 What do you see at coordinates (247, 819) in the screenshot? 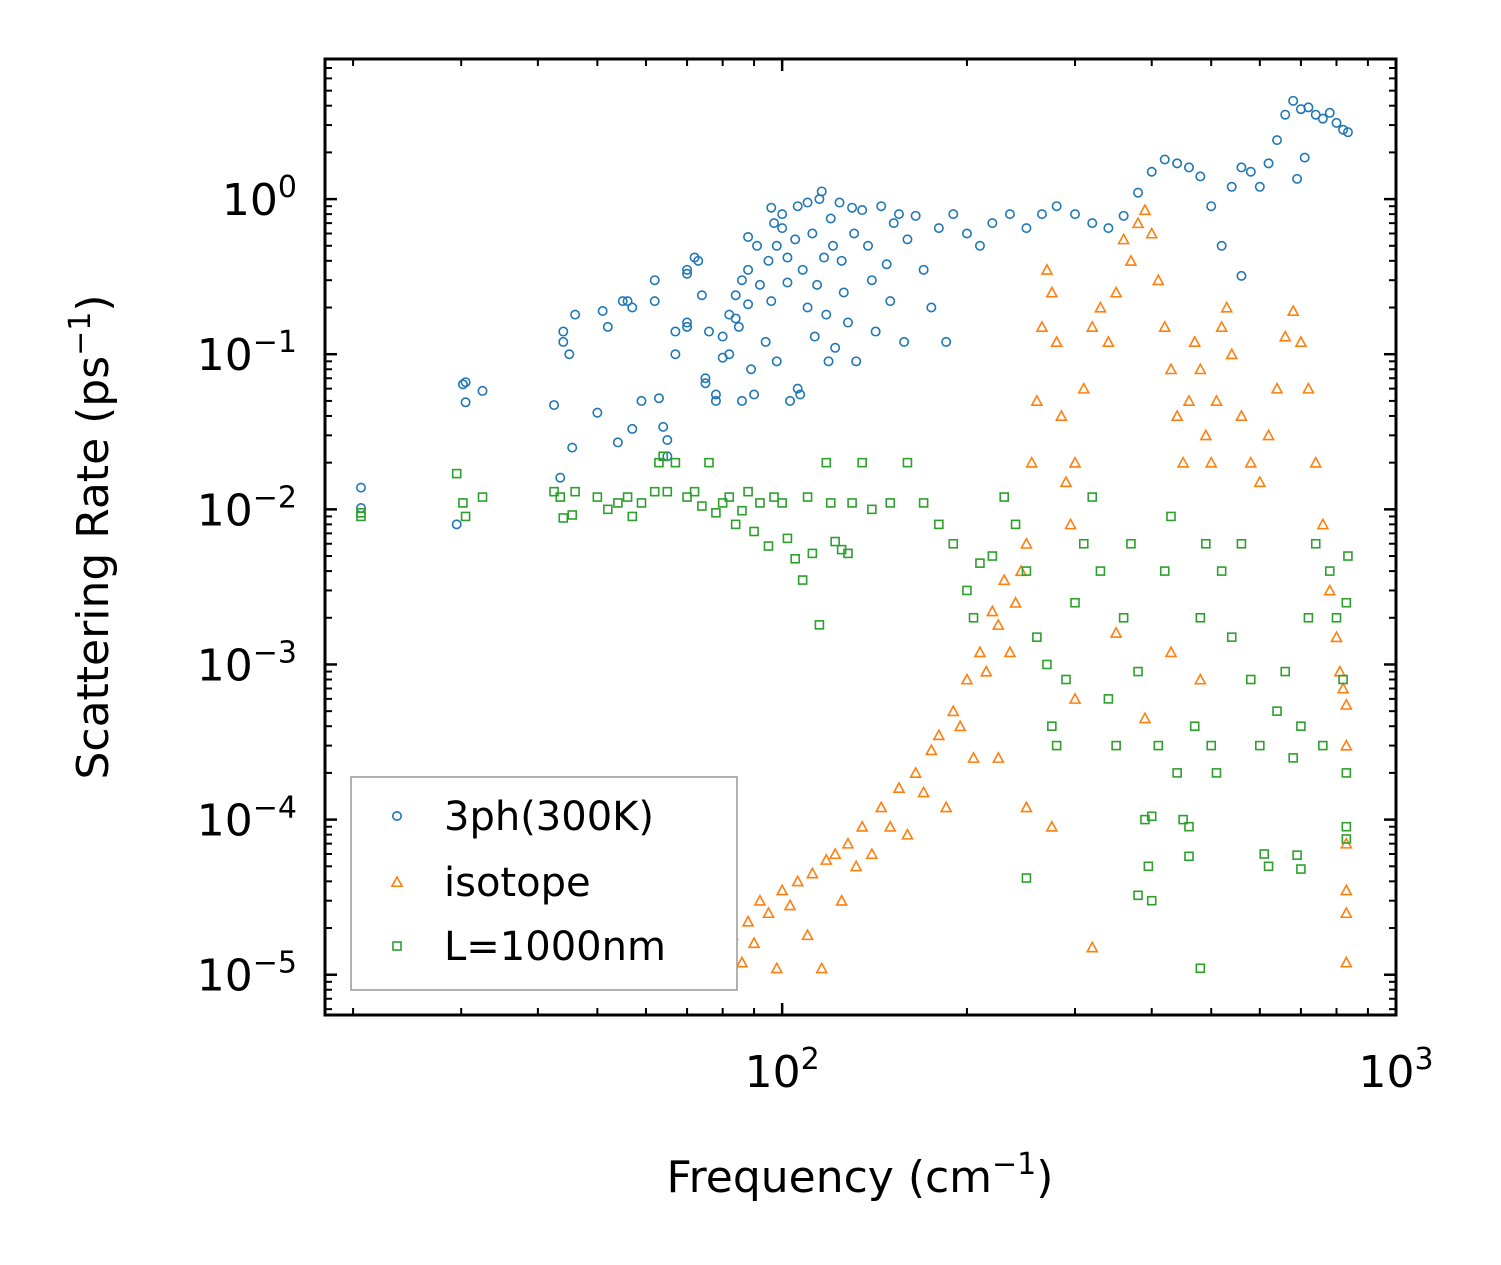
I see `y-tick-label-4: 10⁻⁴` at bounding box center [247, 819].